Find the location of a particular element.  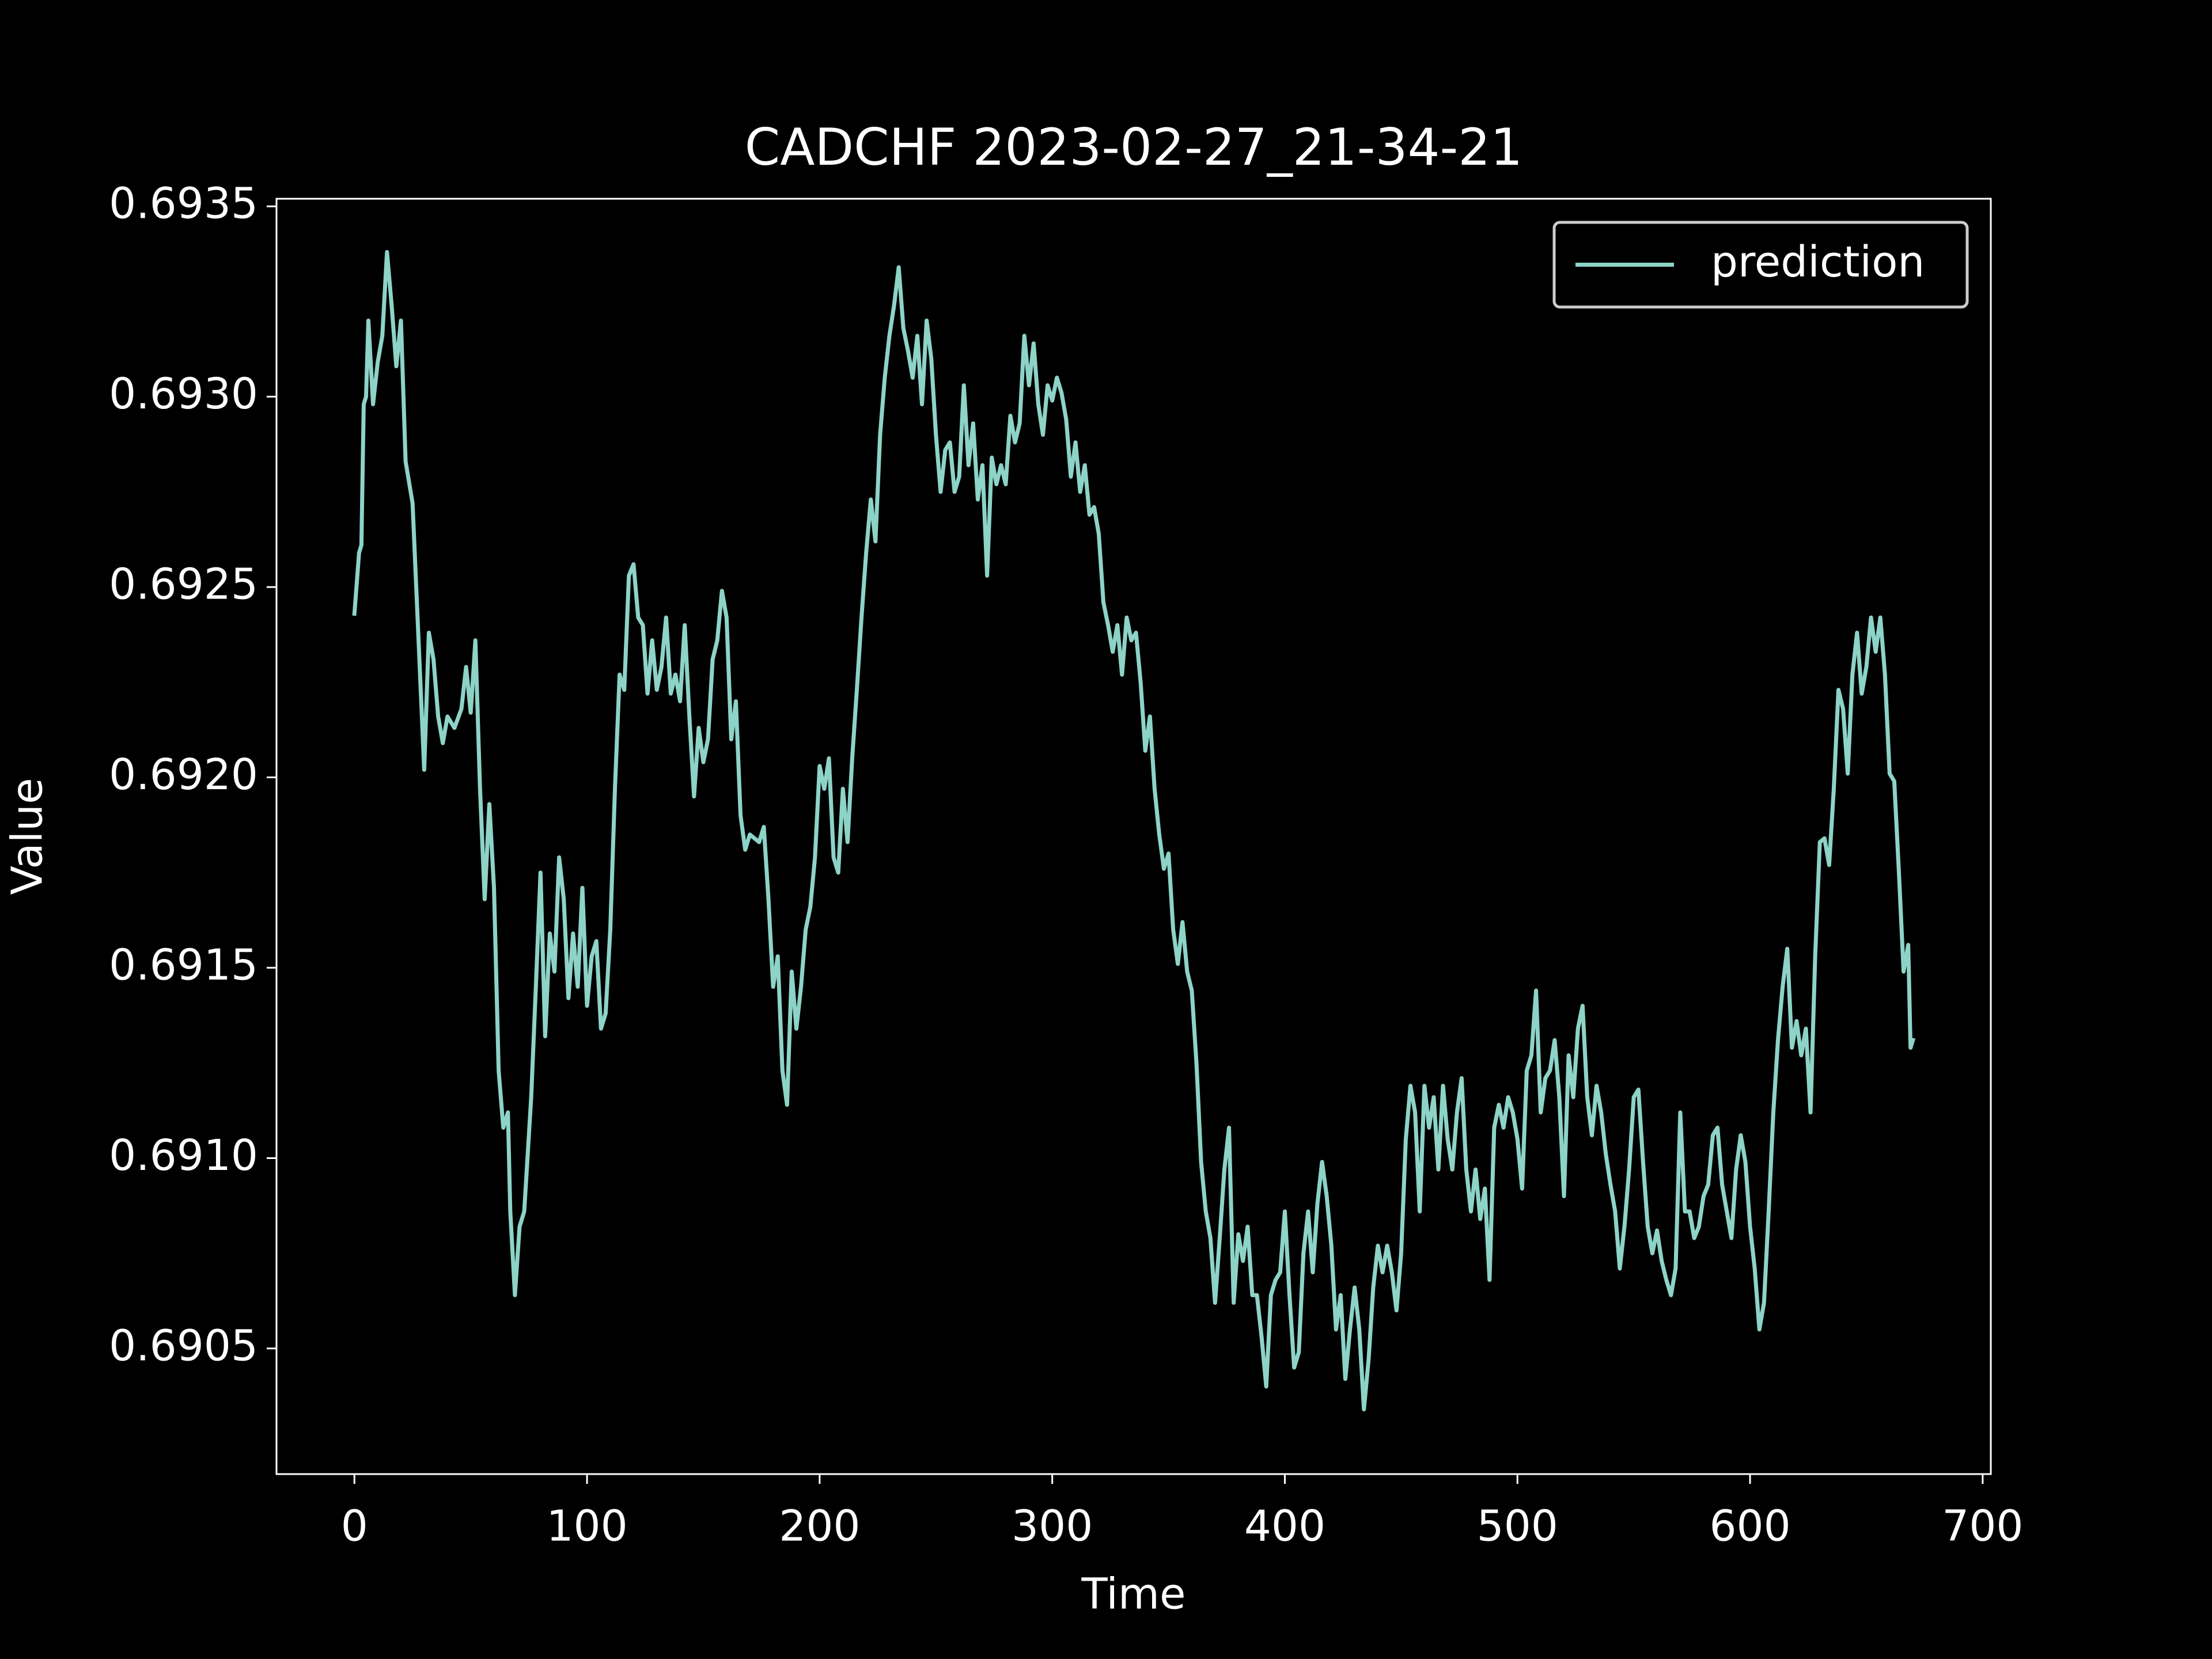

y-tick-label: 0.6920 is located at coordinates (183, 775).